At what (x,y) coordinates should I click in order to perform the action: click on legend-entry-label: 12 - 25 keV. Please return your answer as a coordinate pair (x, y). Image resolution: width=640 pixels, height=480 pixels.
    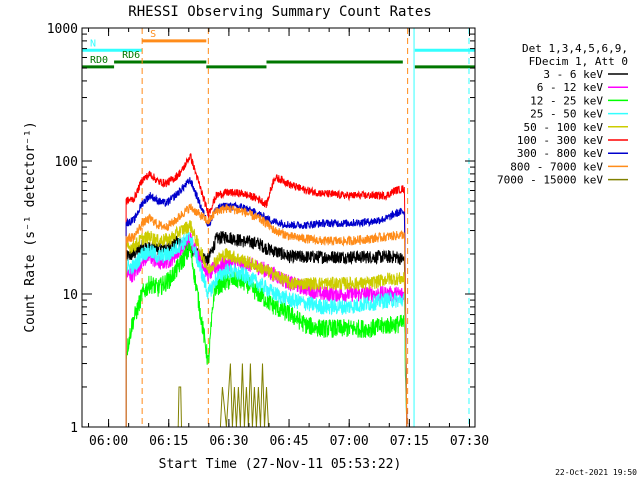
    Looking at the image, I should click on (566, 100).